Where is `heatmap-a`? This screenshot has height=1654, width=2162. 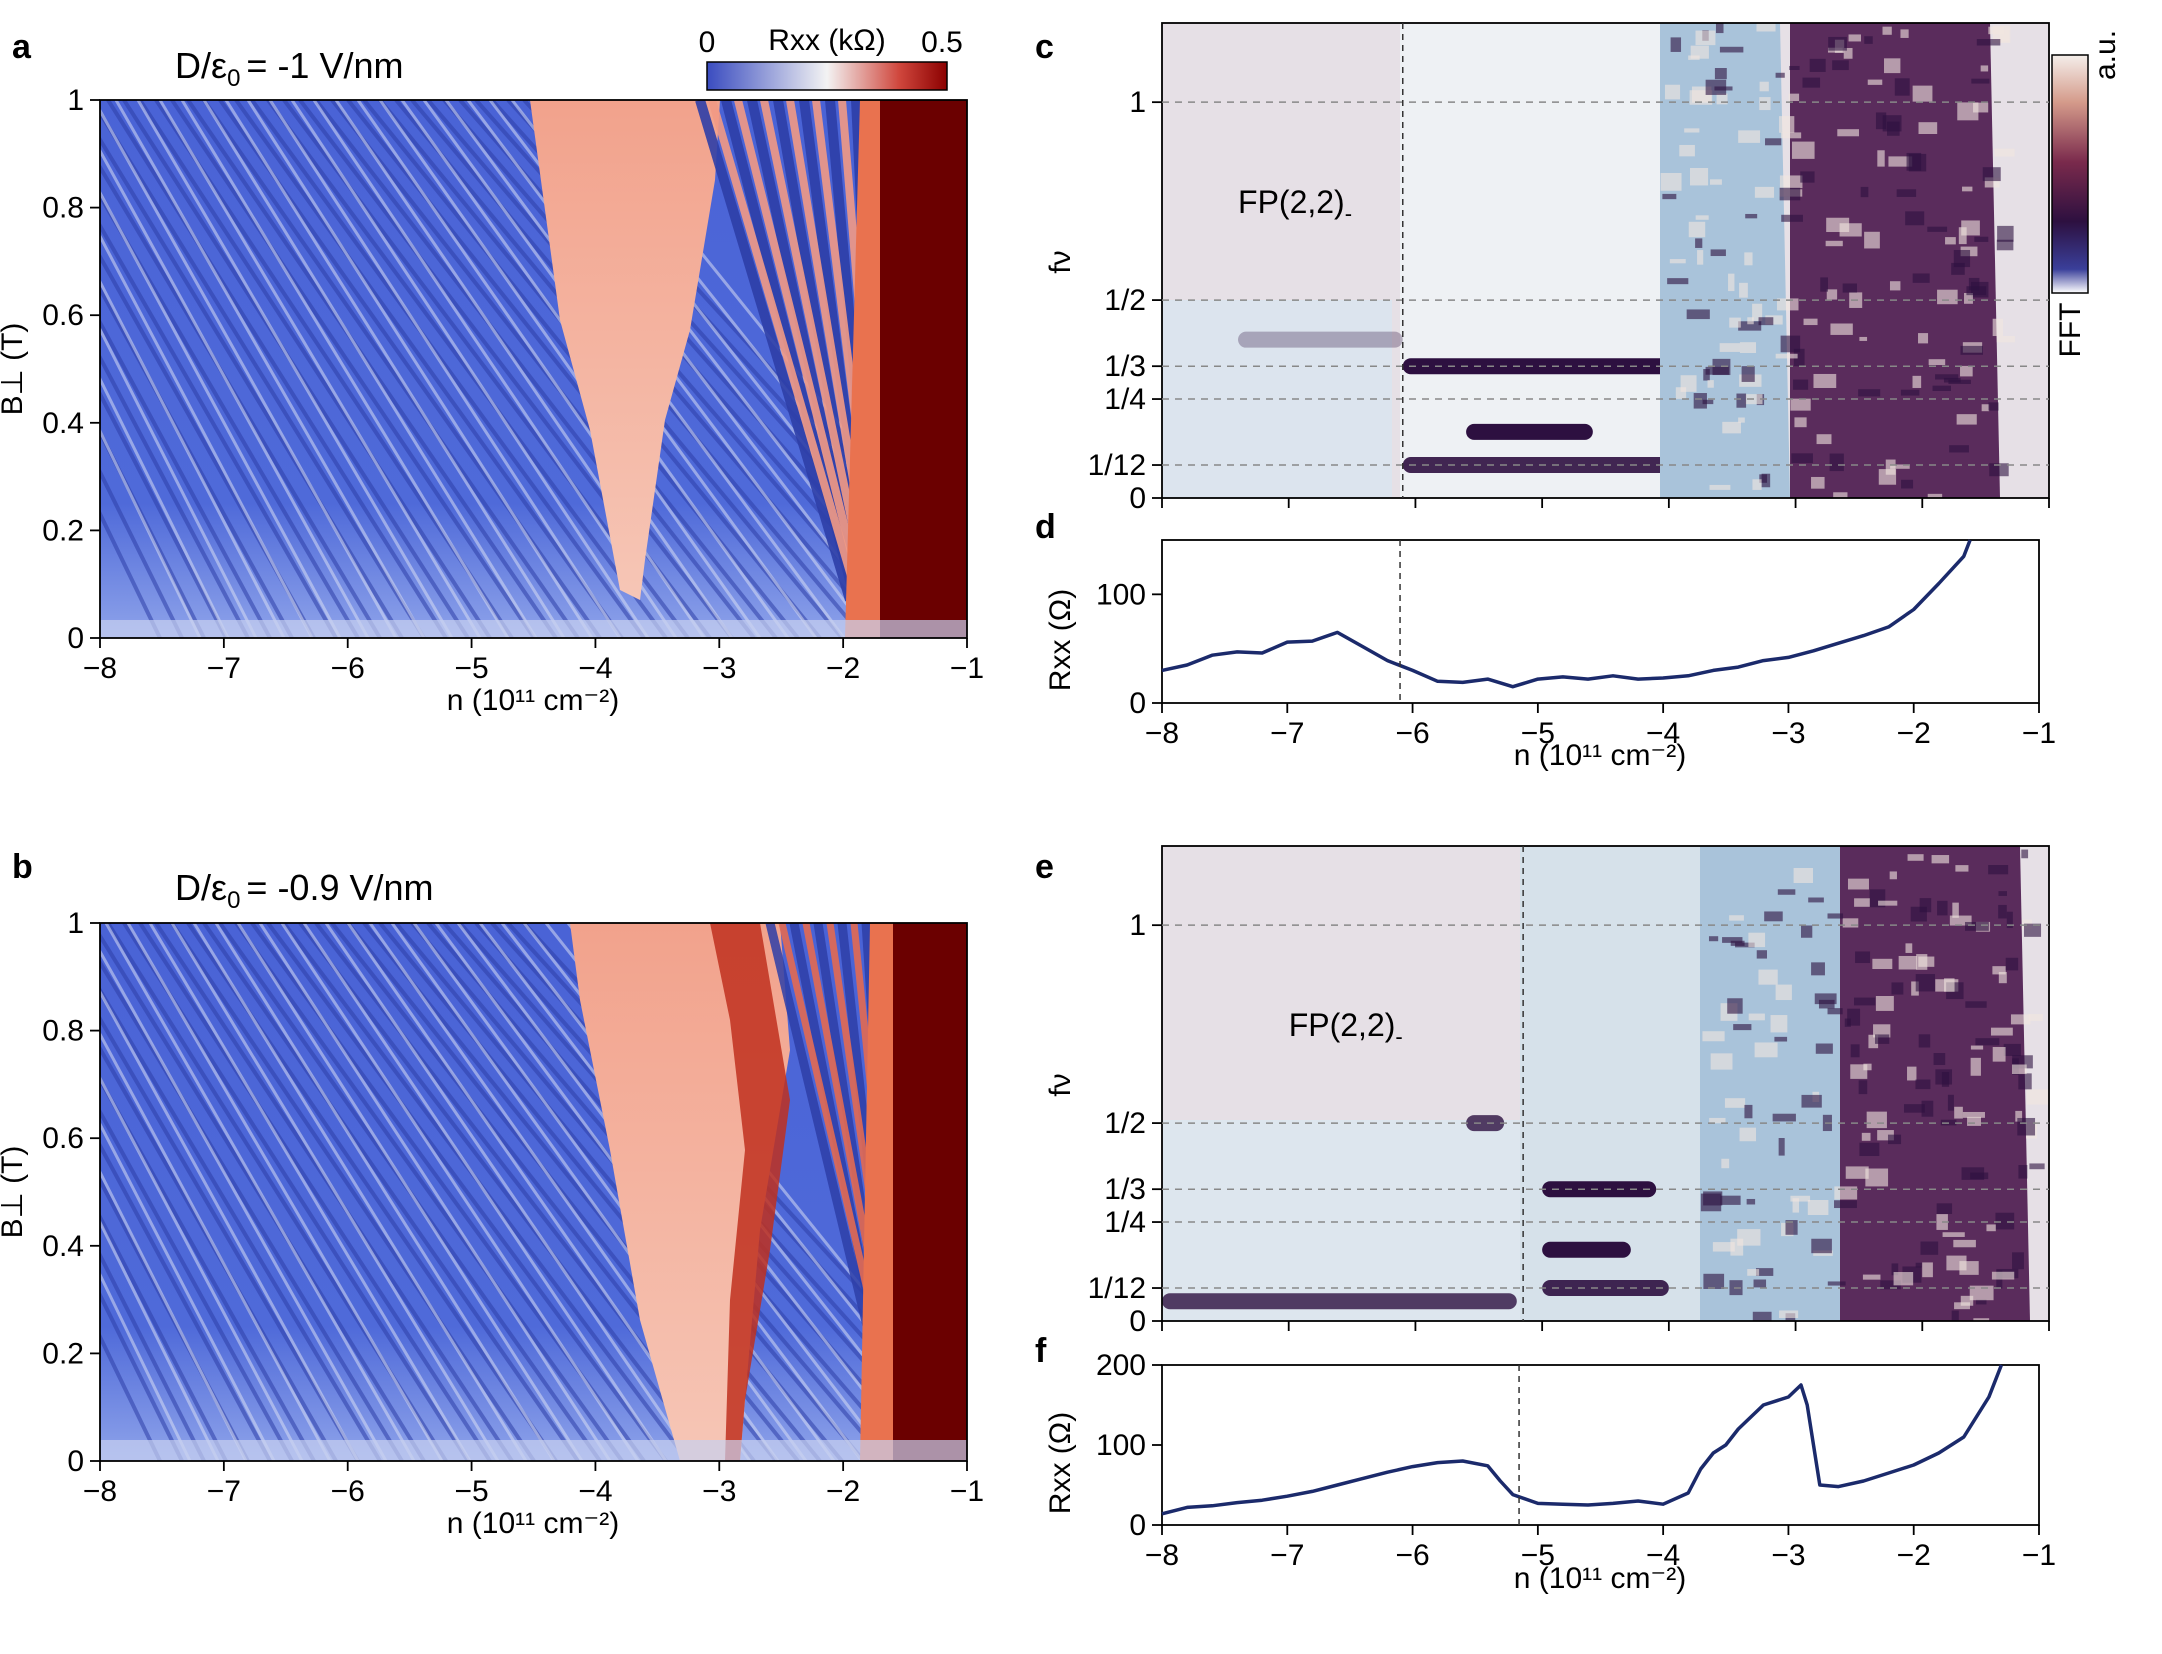
heatmap-a is located at coordinates (533, 369).